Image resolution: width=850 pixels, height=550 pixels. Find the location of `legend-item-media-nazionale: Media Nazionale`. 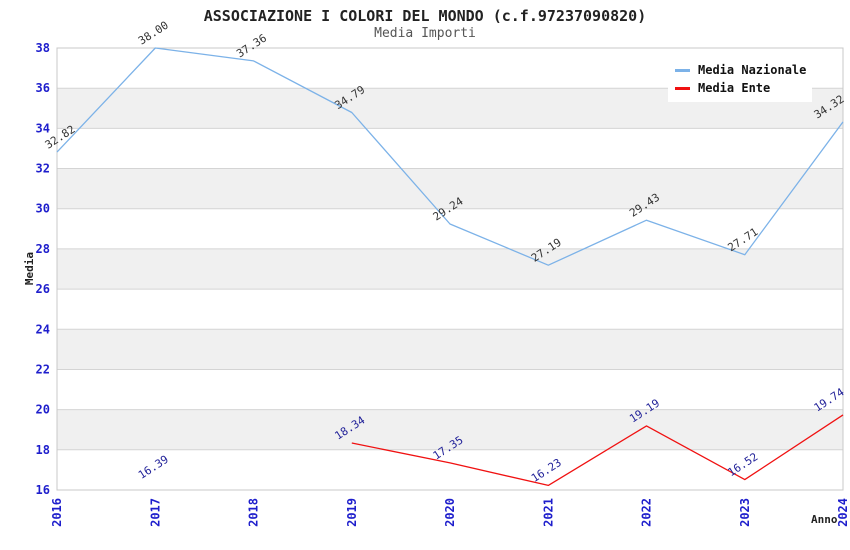

legend-item-media-nazionale: Media Nazionale is located at coordinates (741, 70).